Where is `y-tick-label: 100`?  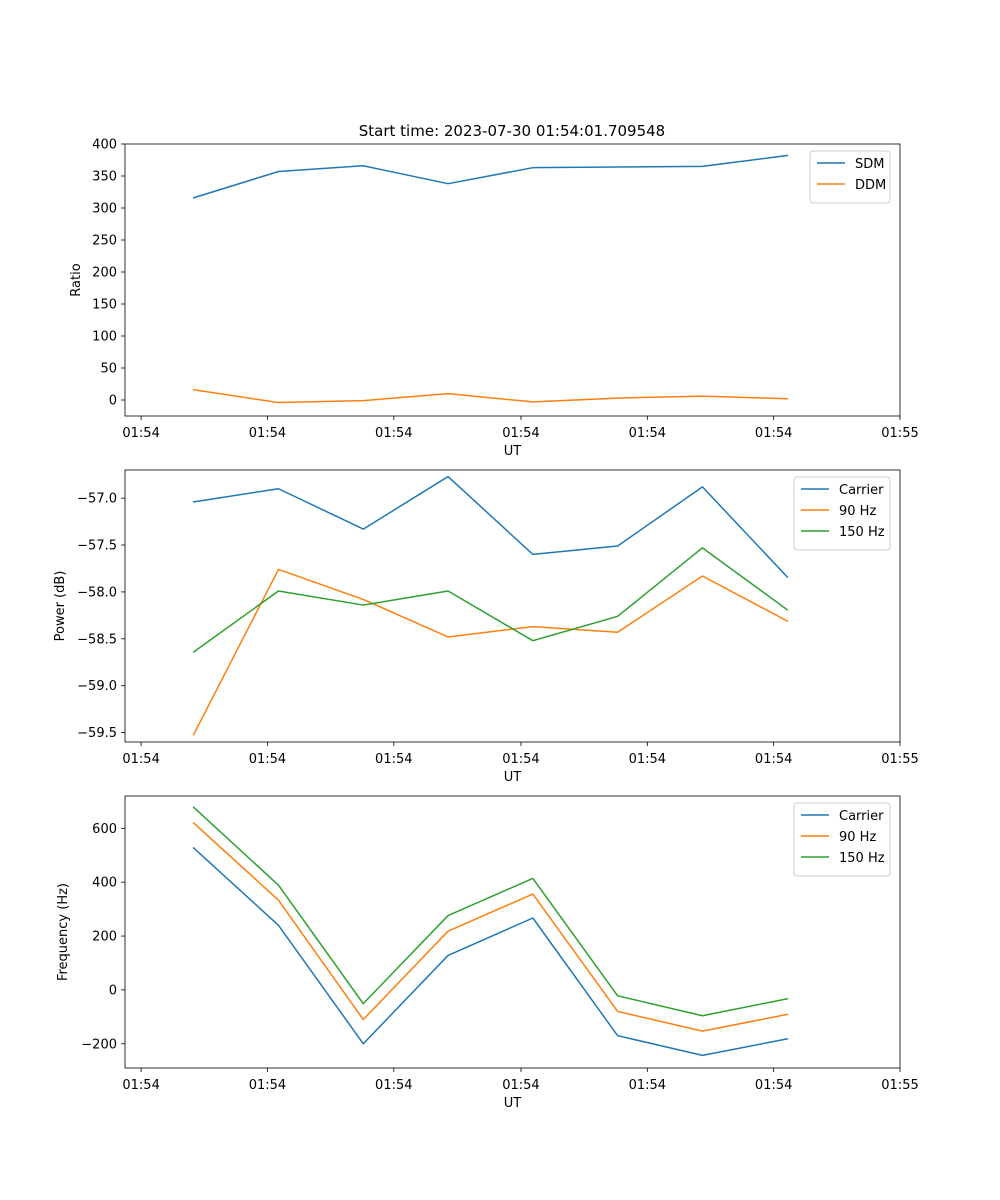 y-tick-label: 100 is located at coordinates (104, 337).